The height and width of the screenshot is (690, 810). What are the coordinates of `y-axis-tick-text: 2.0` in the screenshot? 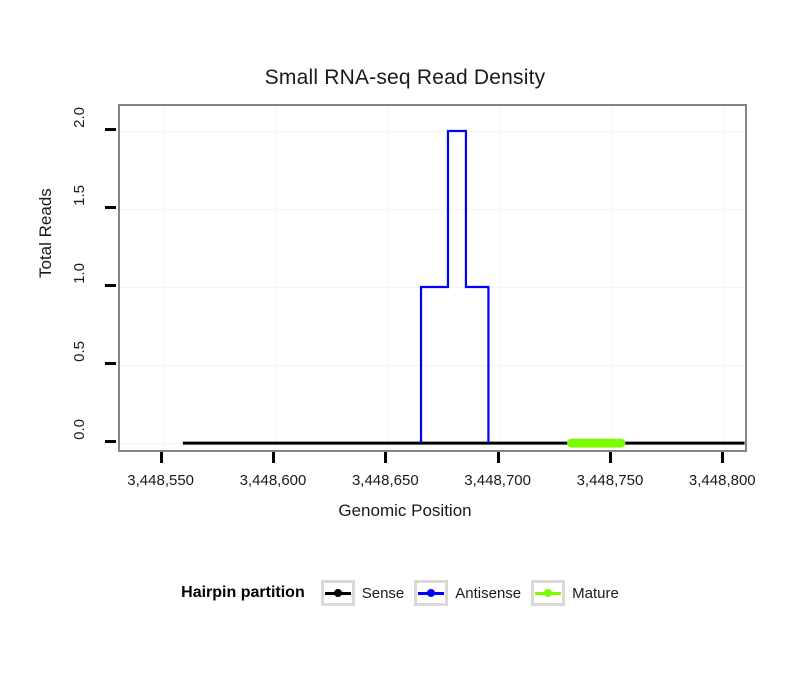 It's located at (79, 117).